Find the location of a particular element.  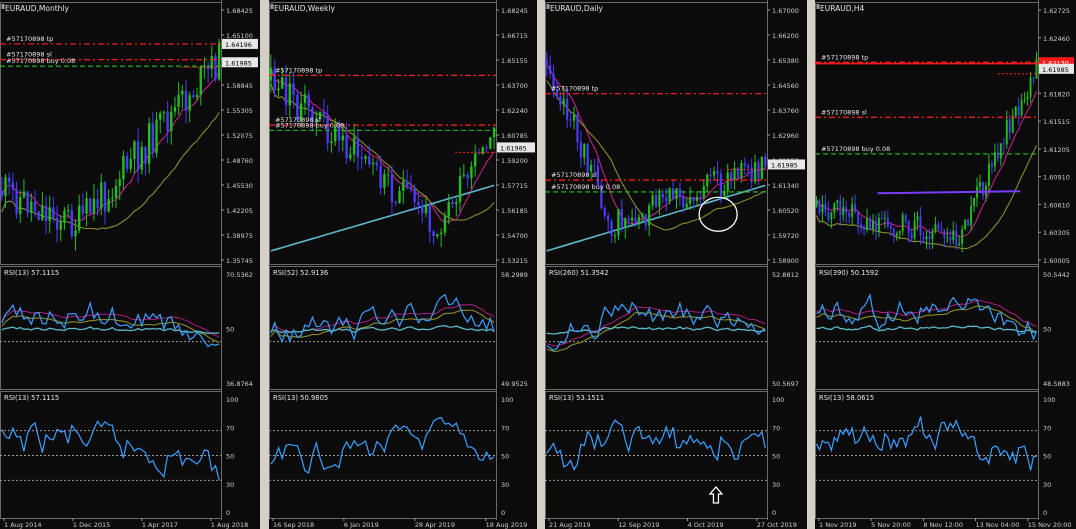

price-tick-label: 1.38975 is located at coordinates (239, 236).